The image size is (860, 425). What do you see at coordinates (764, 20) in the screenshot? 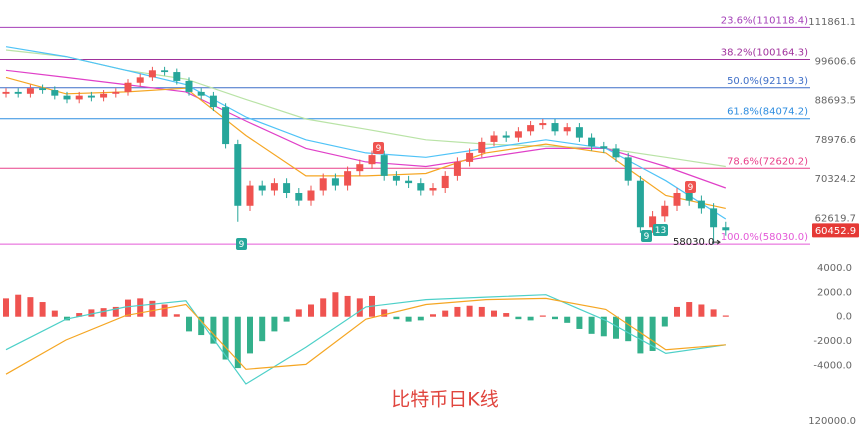
I see `fib-label: 23.6%(110118.4)` at bounding box center [764, 20].